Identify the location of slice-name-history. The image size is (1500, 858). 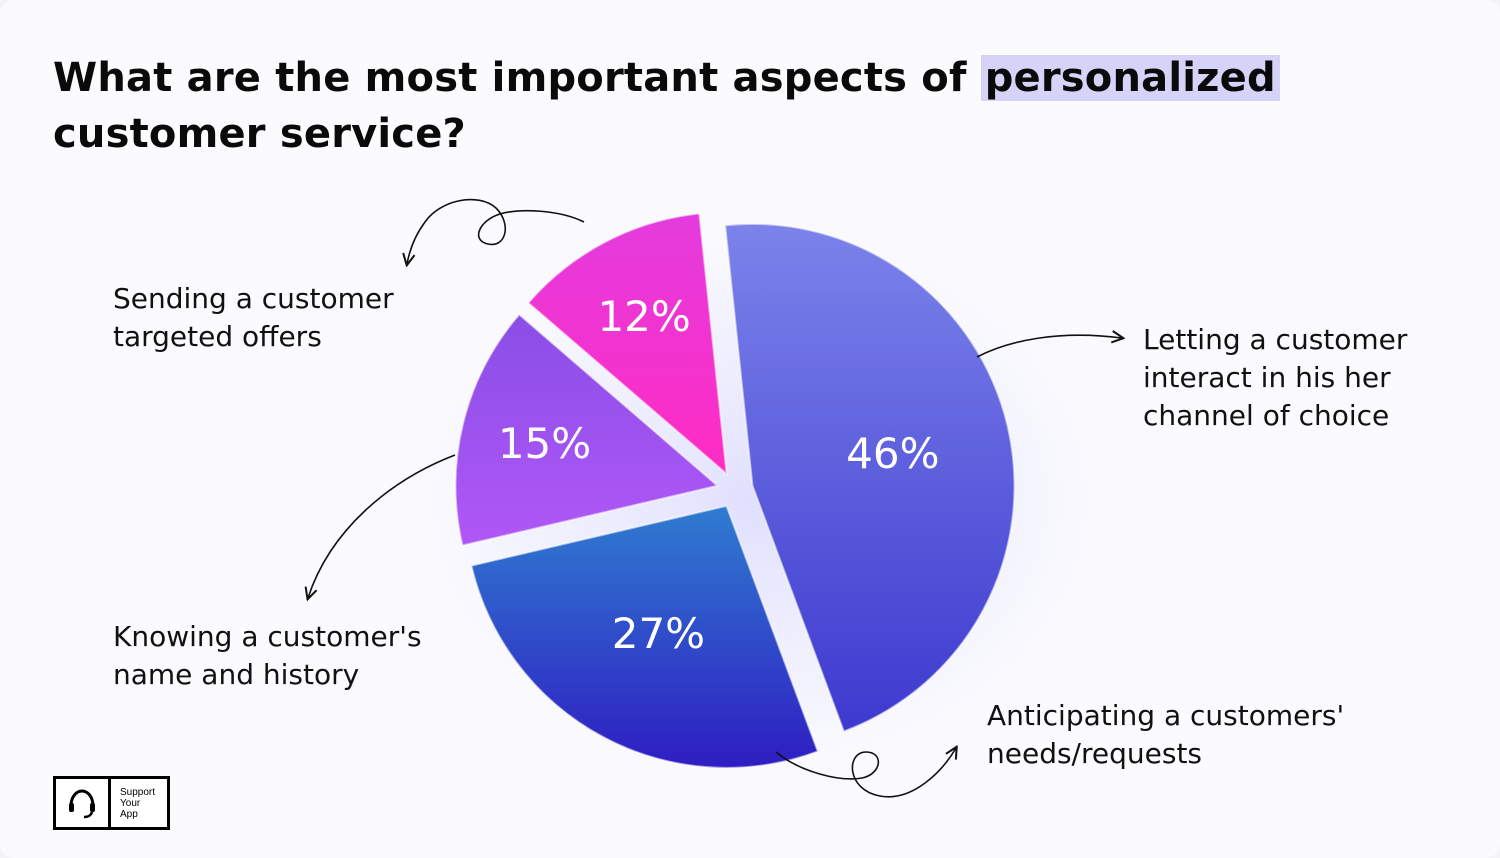
(587, 430).